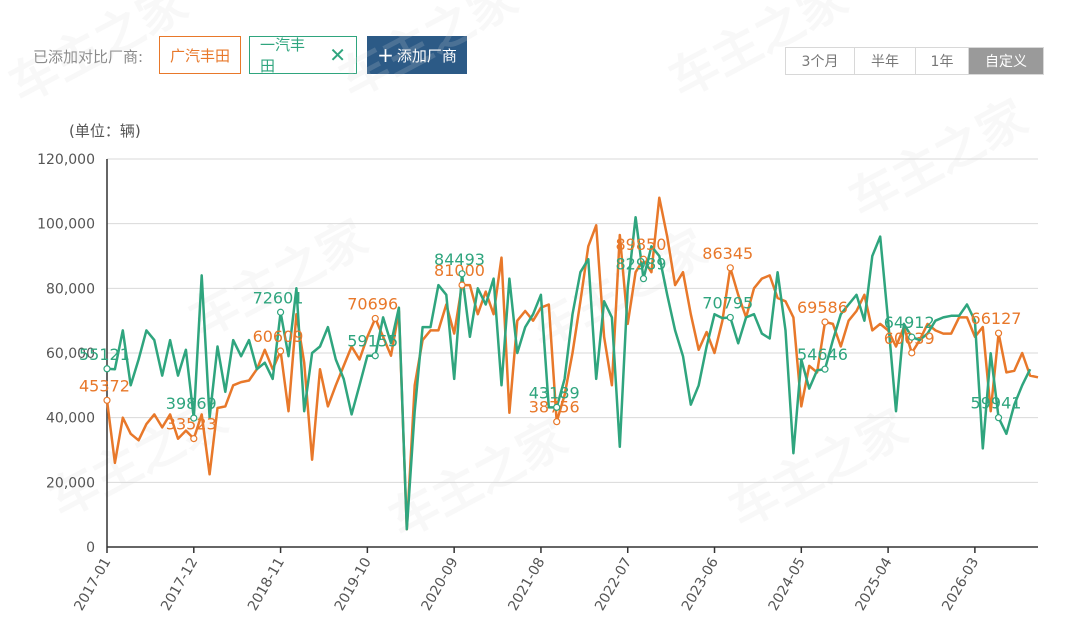  What do you see at coordinates (88, 57) in the screenshot?
I see `compare-label: 已添加对比厂商:` at bounding box center [88, 57].